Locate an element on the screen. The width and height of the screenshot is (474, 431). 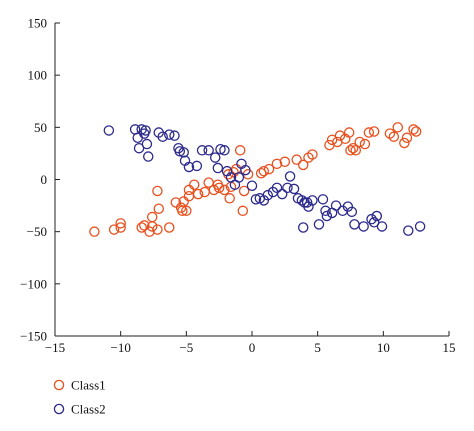
x-tick-label: −15 is located at coordinates (55, 347).